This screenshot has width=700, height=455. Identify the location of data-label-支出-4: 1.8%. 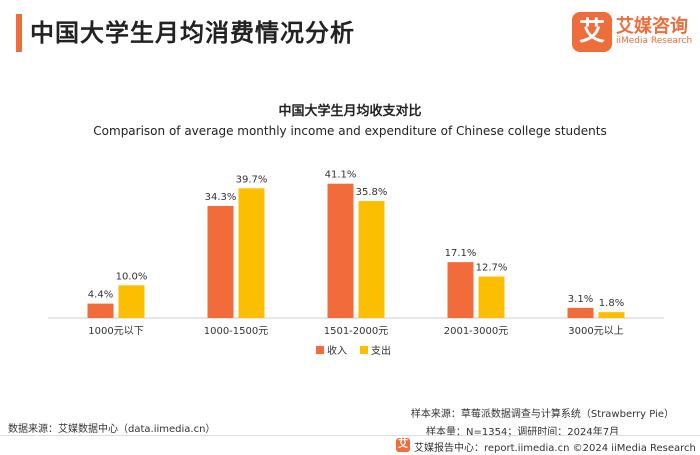
(611, 303).